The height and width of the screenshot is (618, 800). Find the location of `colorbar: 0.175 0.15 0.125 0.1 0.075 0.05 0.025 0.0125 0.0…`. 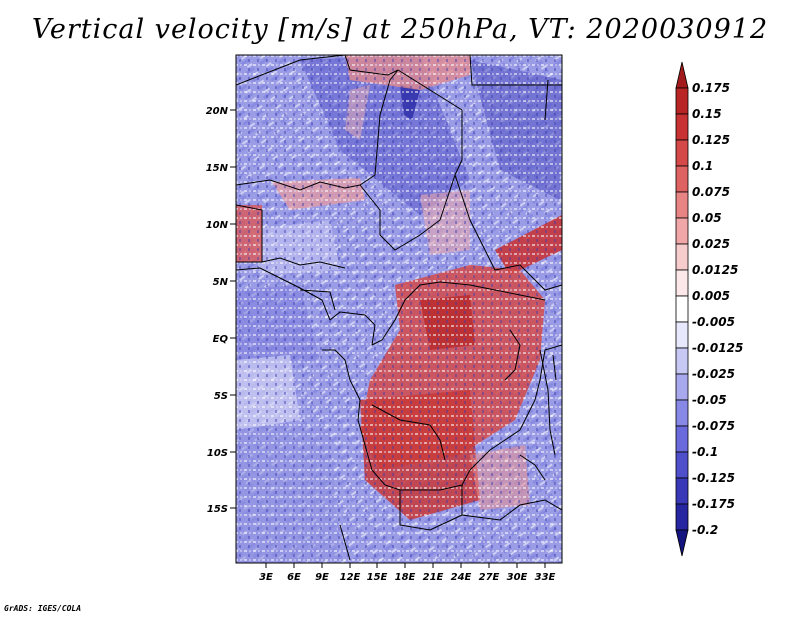

colorbar: 0.175 0.15 0.125 0.1 0.075 0.05 0.025 0.0125 0.0… is located at coordinates (709, 309).